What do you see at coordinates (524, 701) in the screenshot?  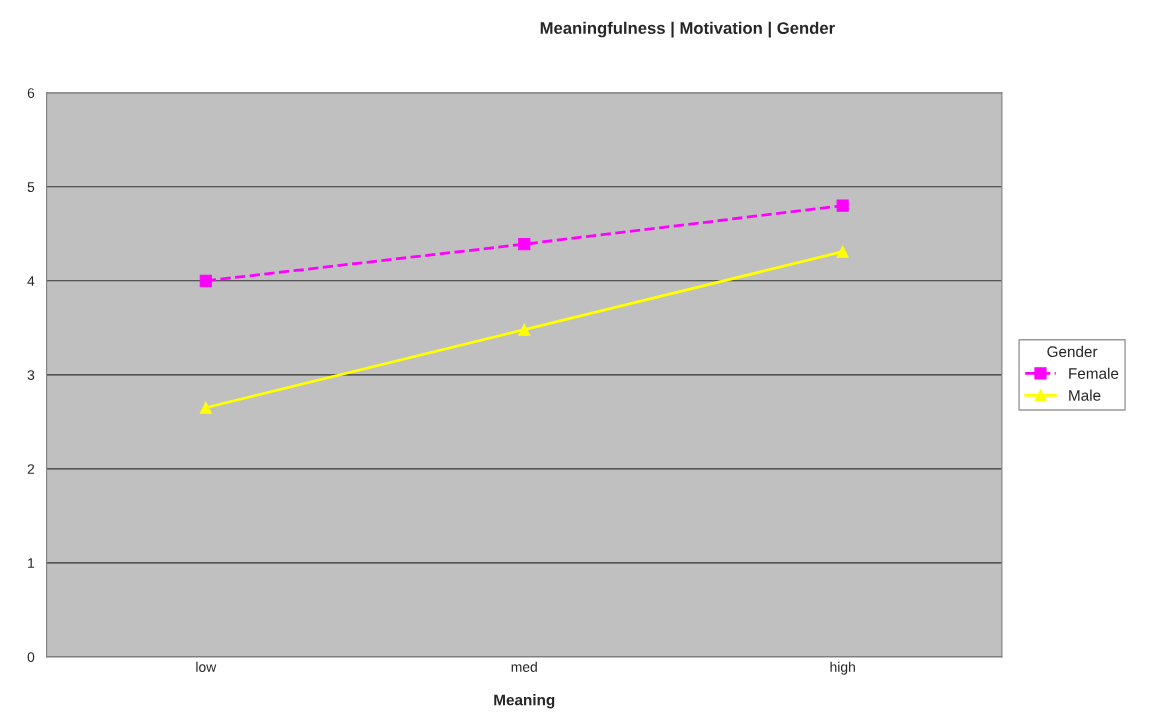 I see `x-axis-title: Meaning` at bounding box center [524, 701].